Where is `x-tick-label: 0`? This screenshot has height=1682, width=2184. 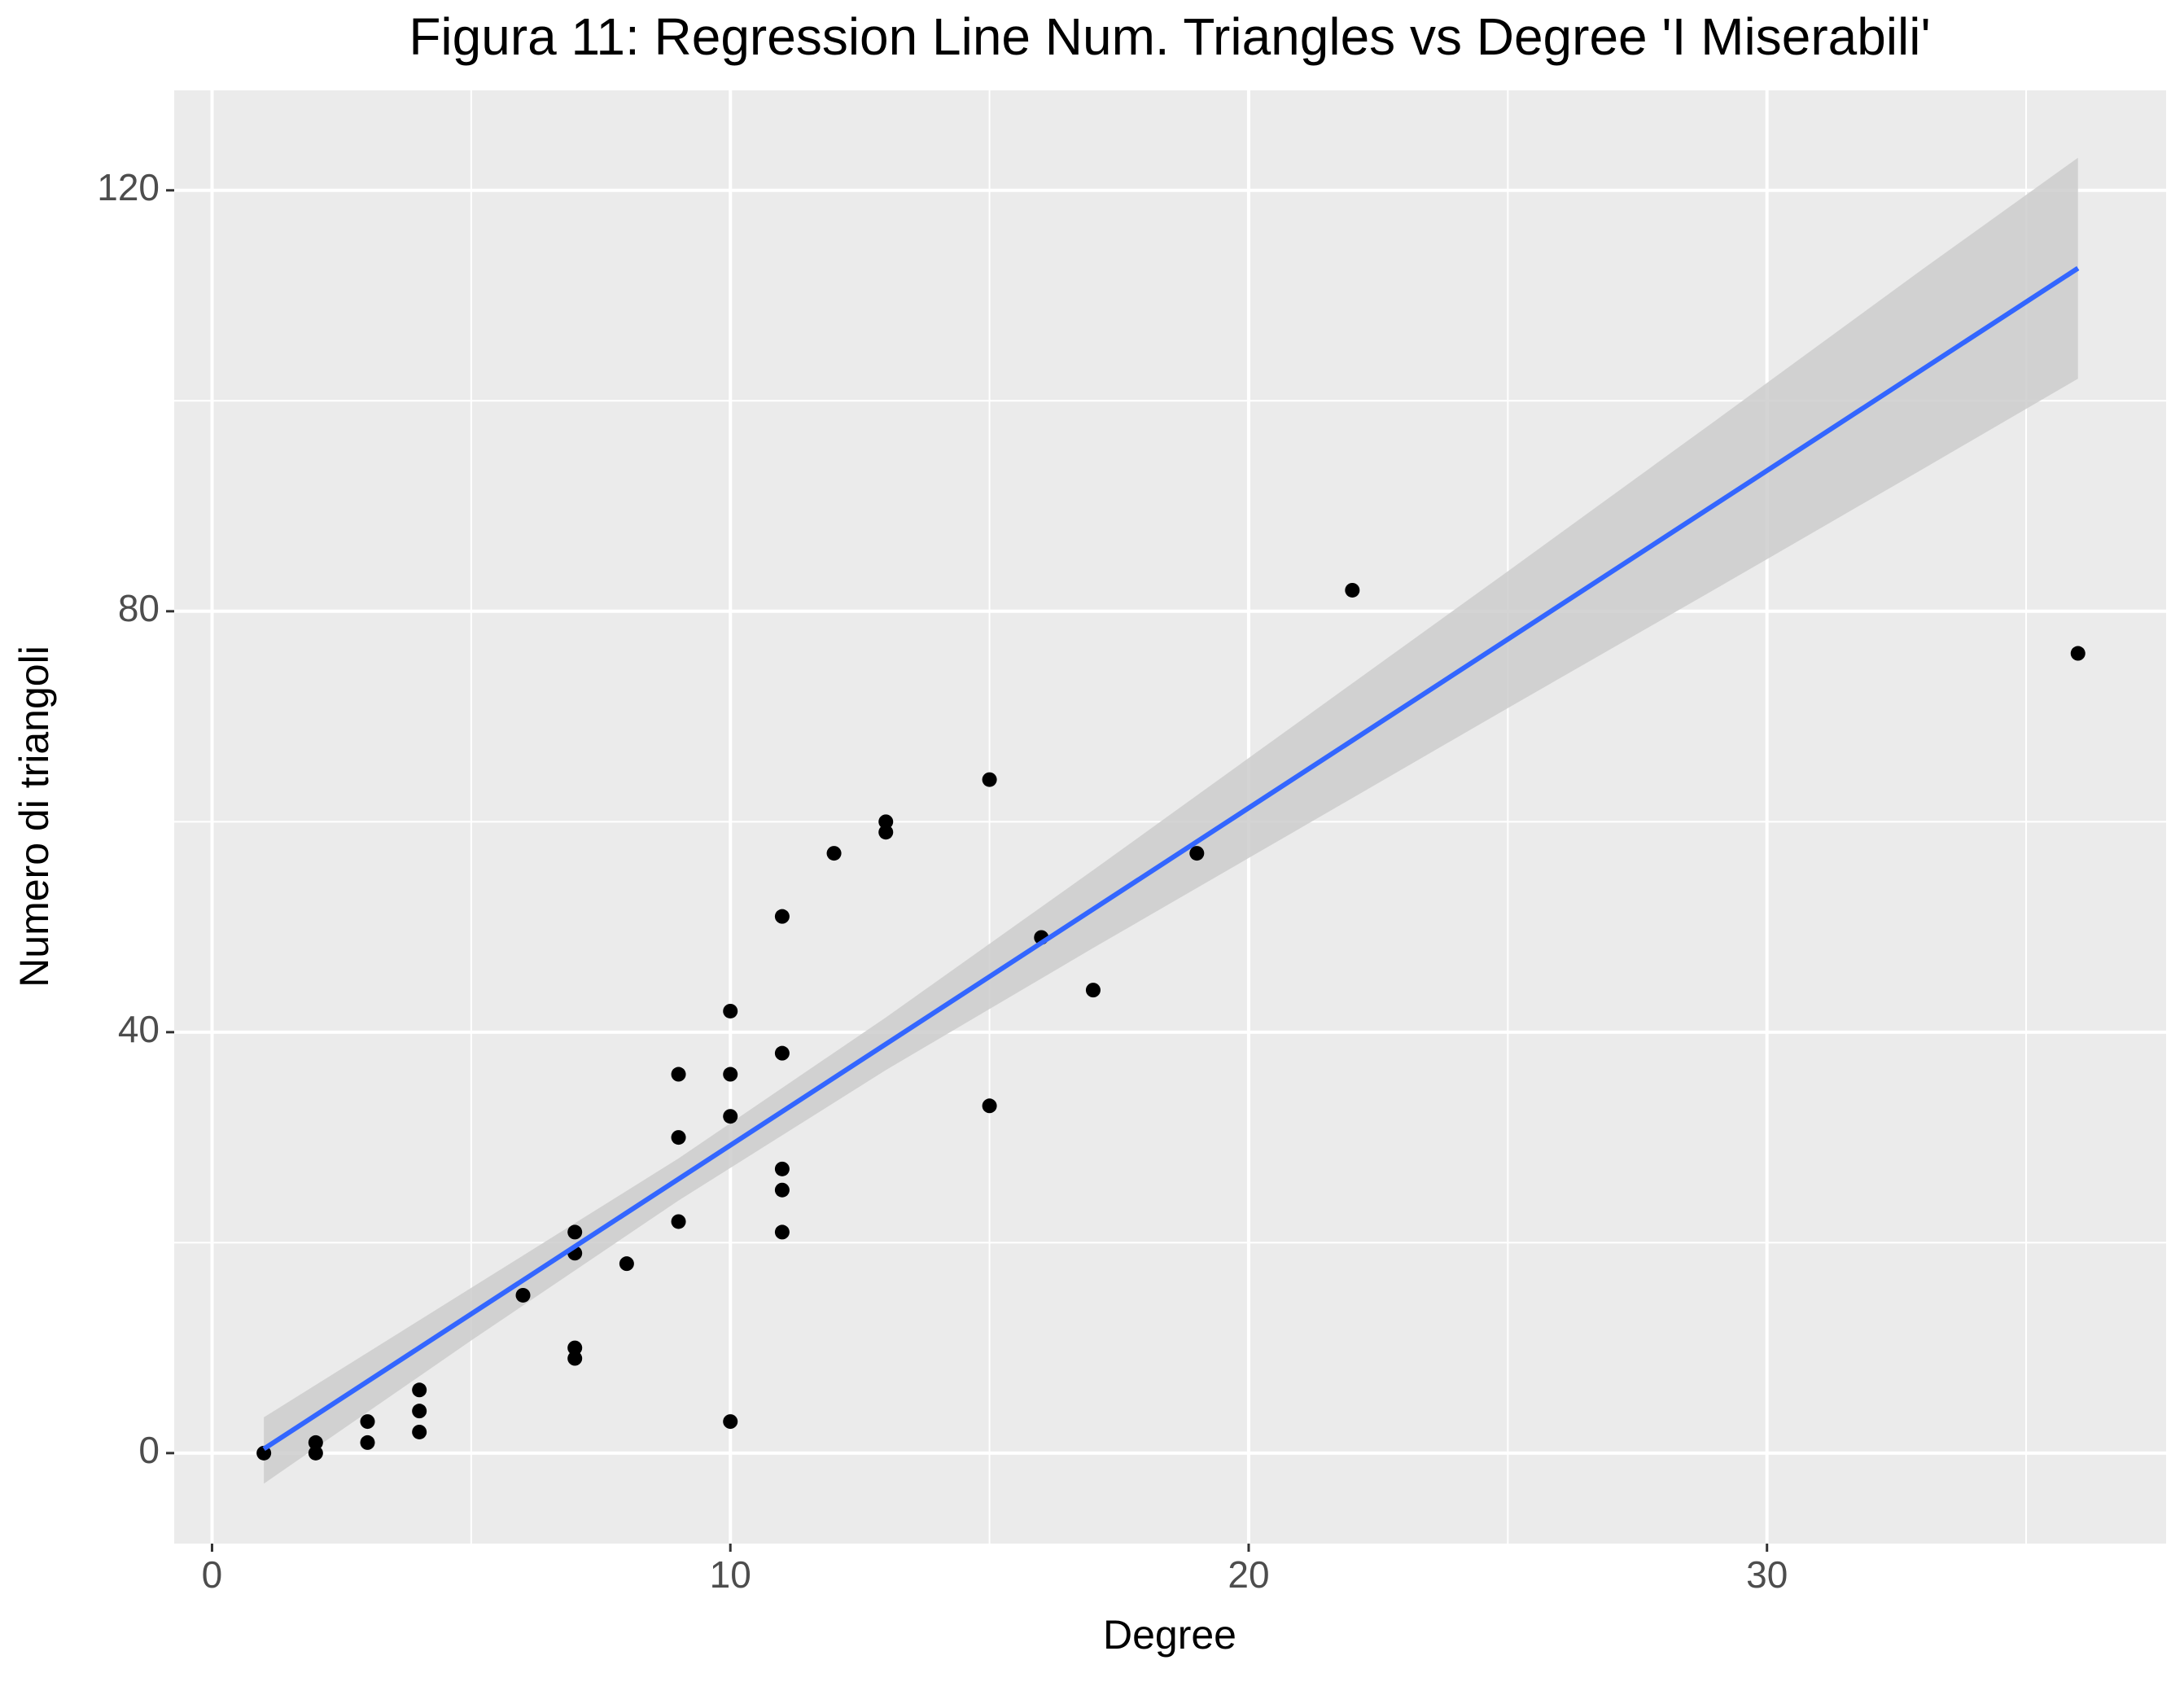
x-tick-label: 0 is located at coordinates (213, 1574).